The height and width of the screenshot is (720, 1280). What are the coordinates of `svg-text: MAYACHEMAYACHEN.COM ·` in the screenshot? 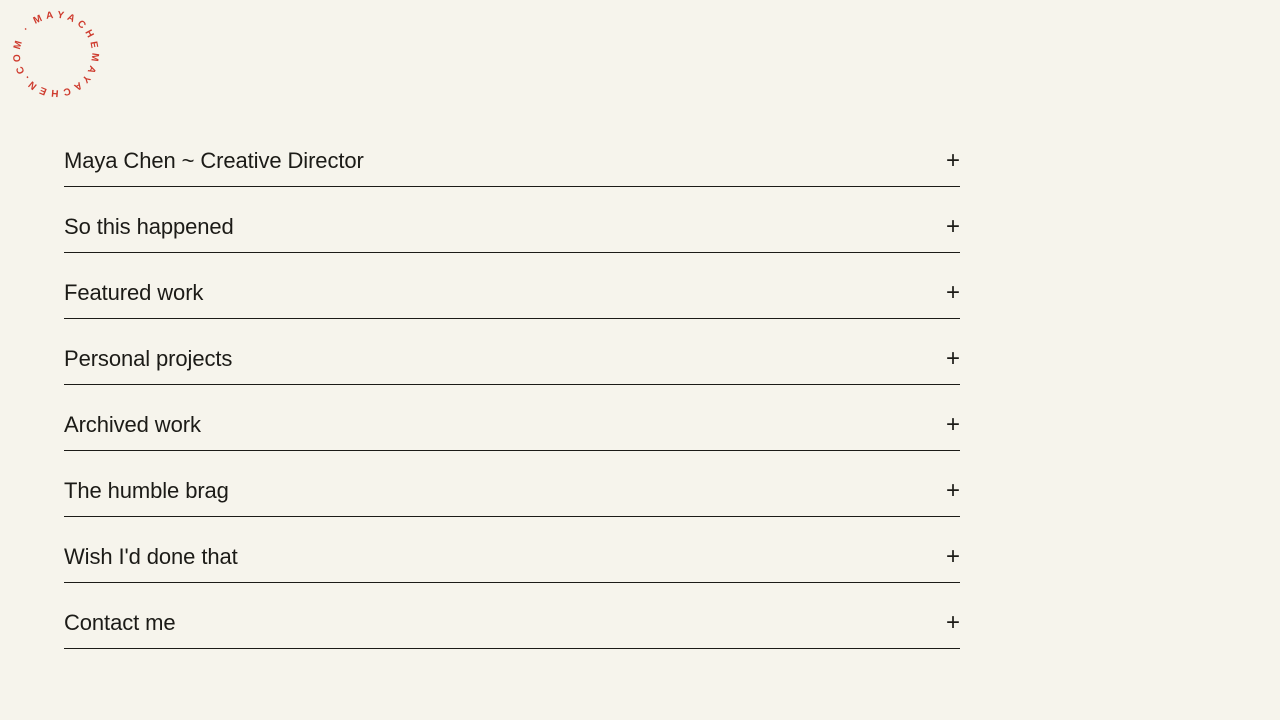 It's located at (59, 58).